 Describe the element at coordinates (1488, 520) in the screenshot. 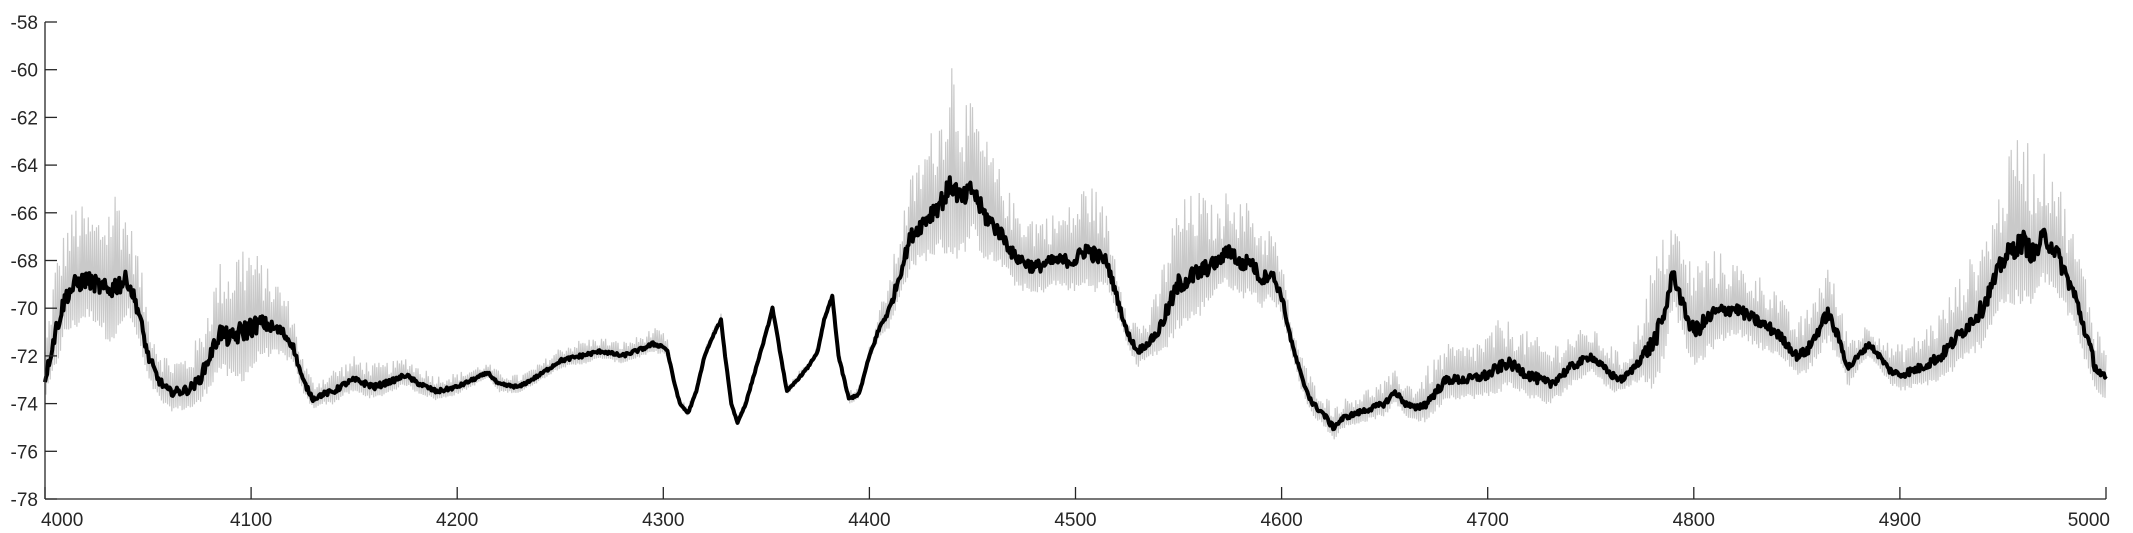

I see `x-tick-label: 4700` at that location.